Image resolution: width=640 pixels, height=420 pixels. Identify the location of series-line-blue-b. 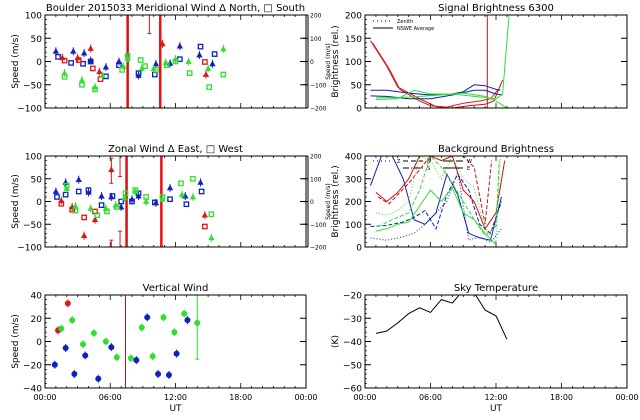
(436, 204).